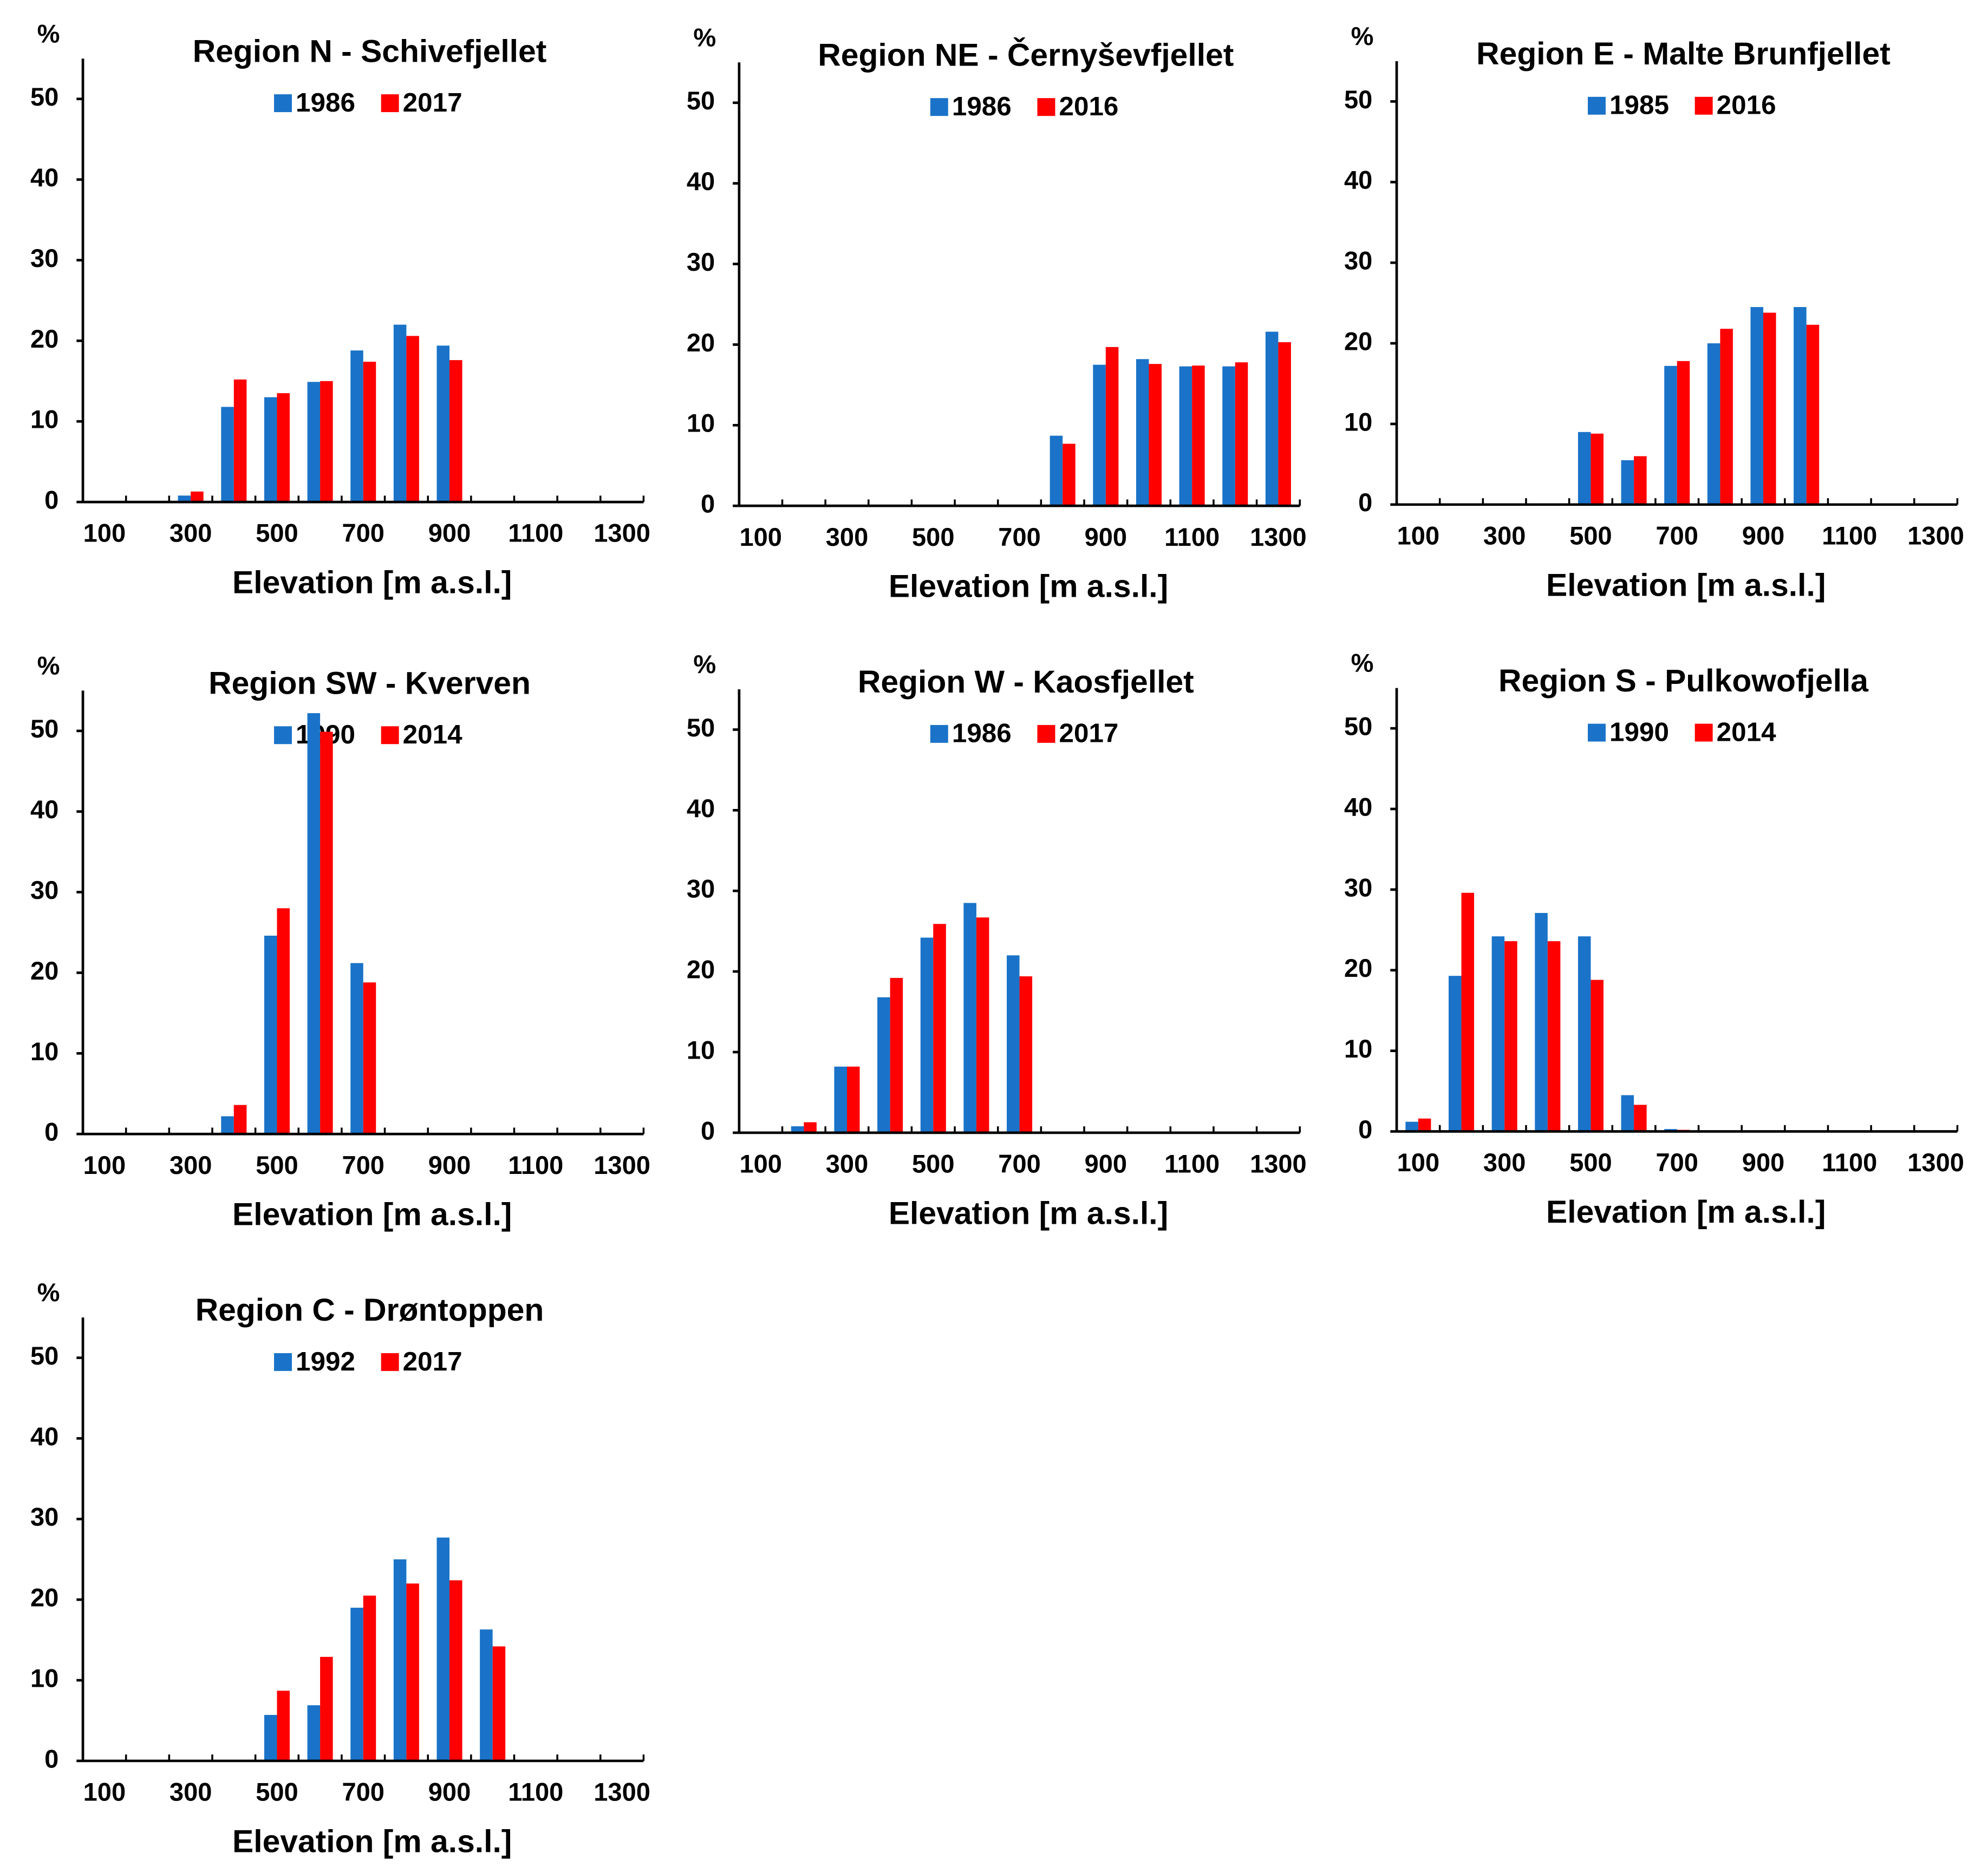  Describe the element at coordinates (1639, 732) in the screenshot. I see `legend-label: 1990` at that location.